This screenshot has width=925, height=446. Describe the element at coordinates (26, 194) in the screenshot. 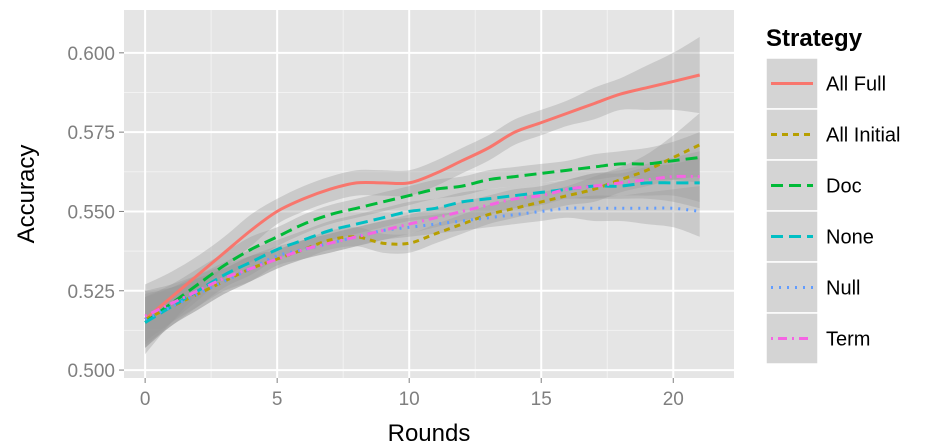

I see `y-axis-title: Accuracy` at that location.